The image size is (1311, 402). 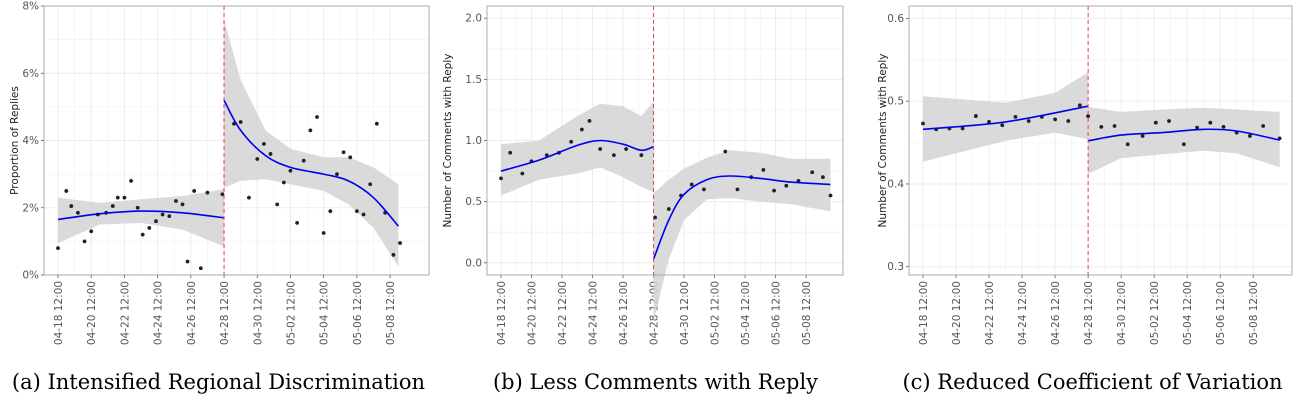 What do you see at coordinates (746, 313) in the screenshot?
I see `x-tick-label-b: 05-04 12:00` at bounding box center [746, 313].